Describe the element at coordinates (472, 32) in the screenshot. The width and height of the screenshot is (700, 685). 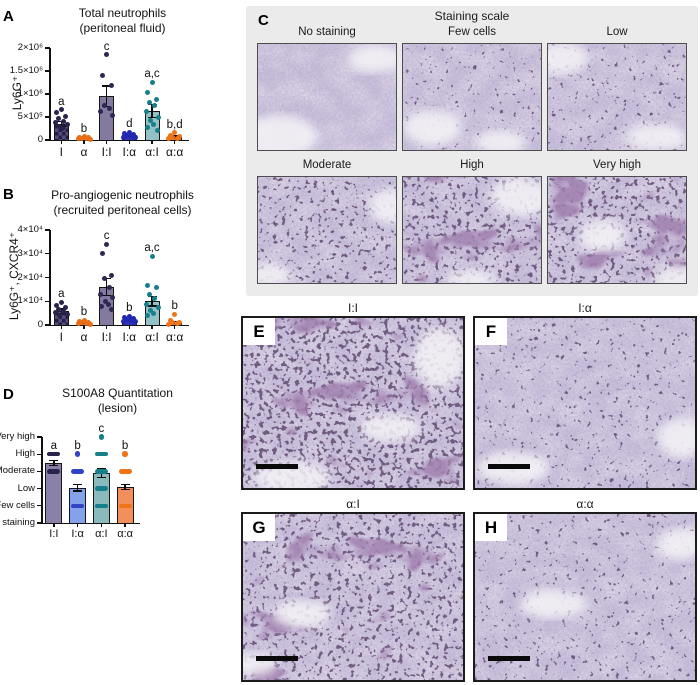
I see `tile-caption-few-cells: Few cells` at that location.